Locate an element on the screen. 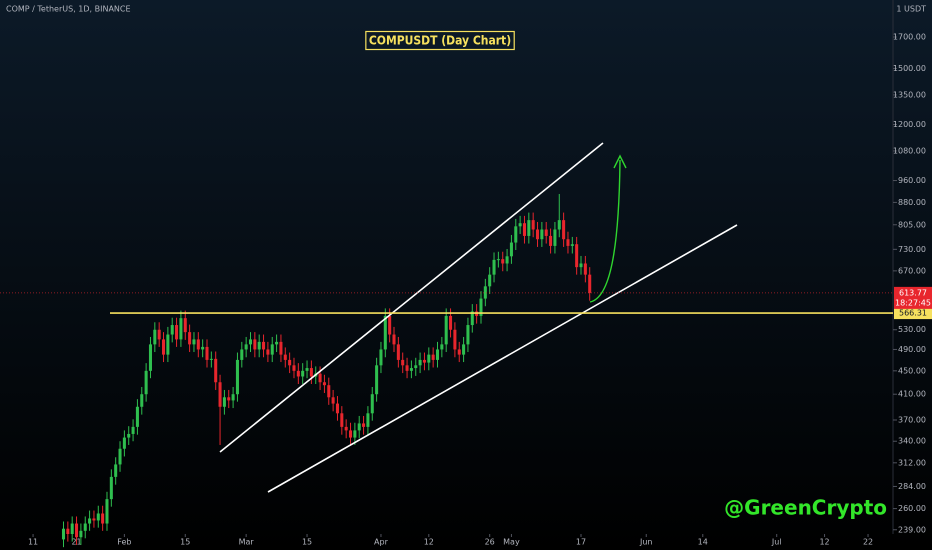  chart-header: COMP / TetherUS, 1D, BINANCE is located at coordinates (68, 9).